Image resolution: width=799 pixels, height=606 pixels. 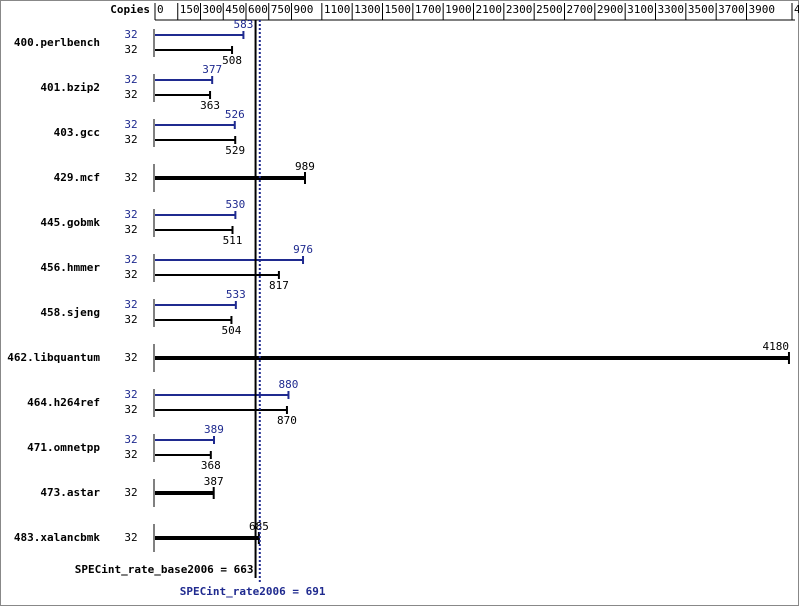 I want to click on x-tick-label: 2700, so click(x=580, y=9).